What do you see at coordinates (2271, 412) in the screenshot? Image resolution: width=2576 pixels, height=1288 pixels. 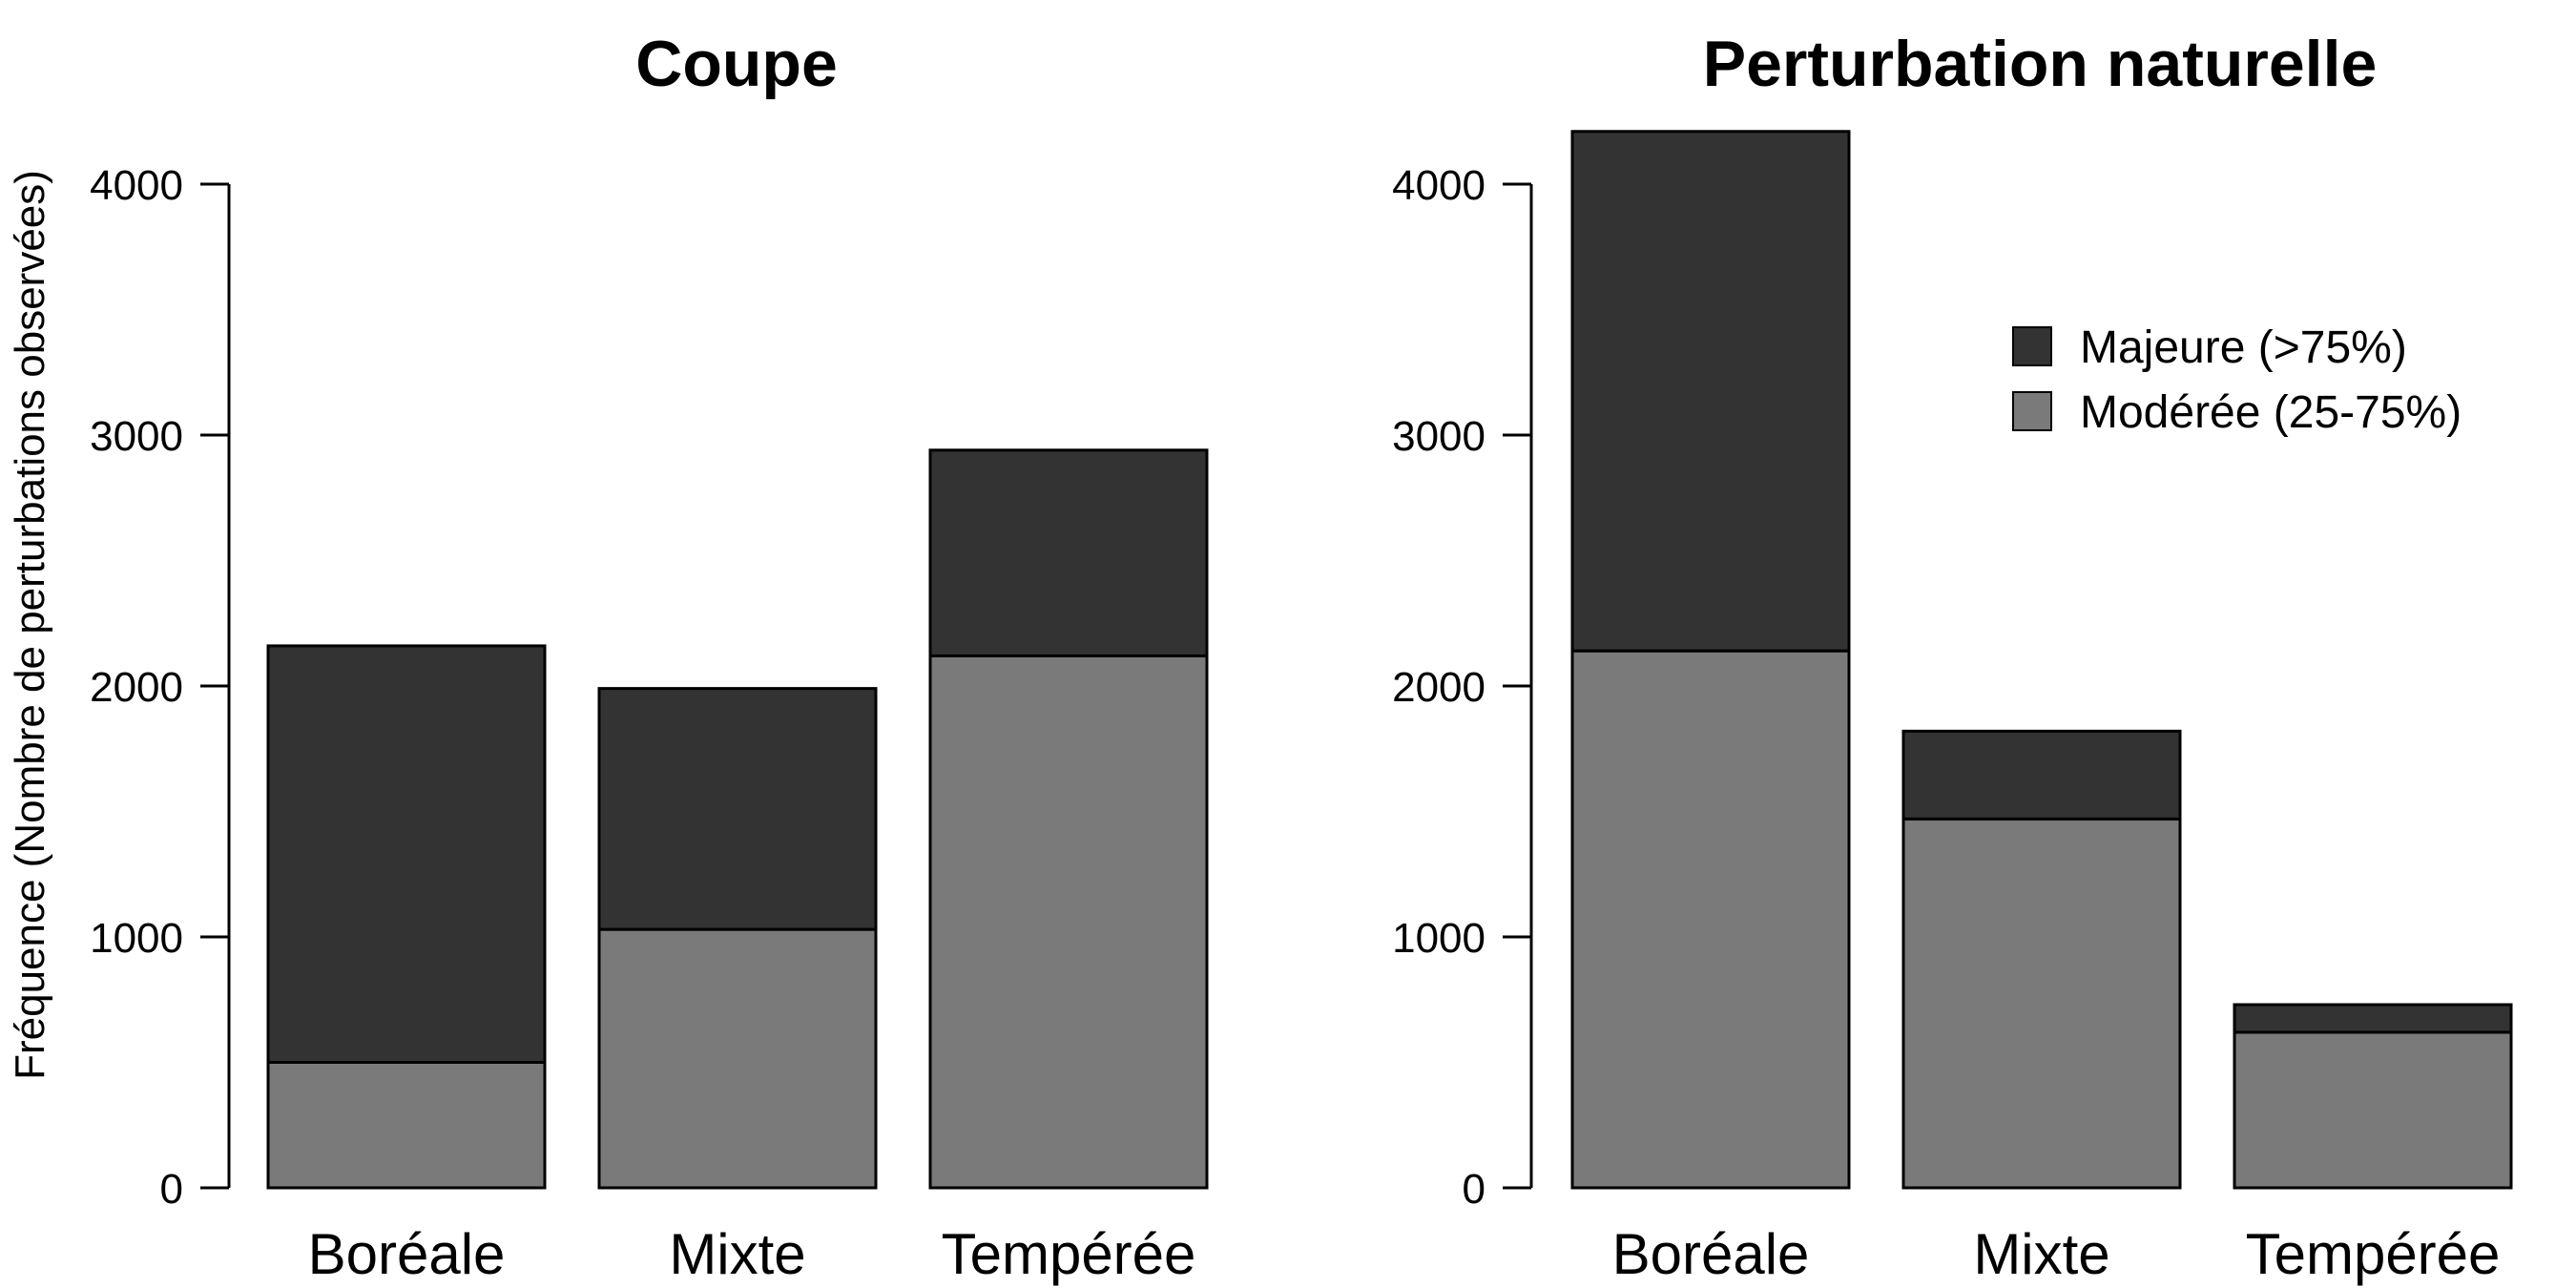 I see `legend-label-moderee: Modérée (25-75%)` at bounding box center [2271, 412].